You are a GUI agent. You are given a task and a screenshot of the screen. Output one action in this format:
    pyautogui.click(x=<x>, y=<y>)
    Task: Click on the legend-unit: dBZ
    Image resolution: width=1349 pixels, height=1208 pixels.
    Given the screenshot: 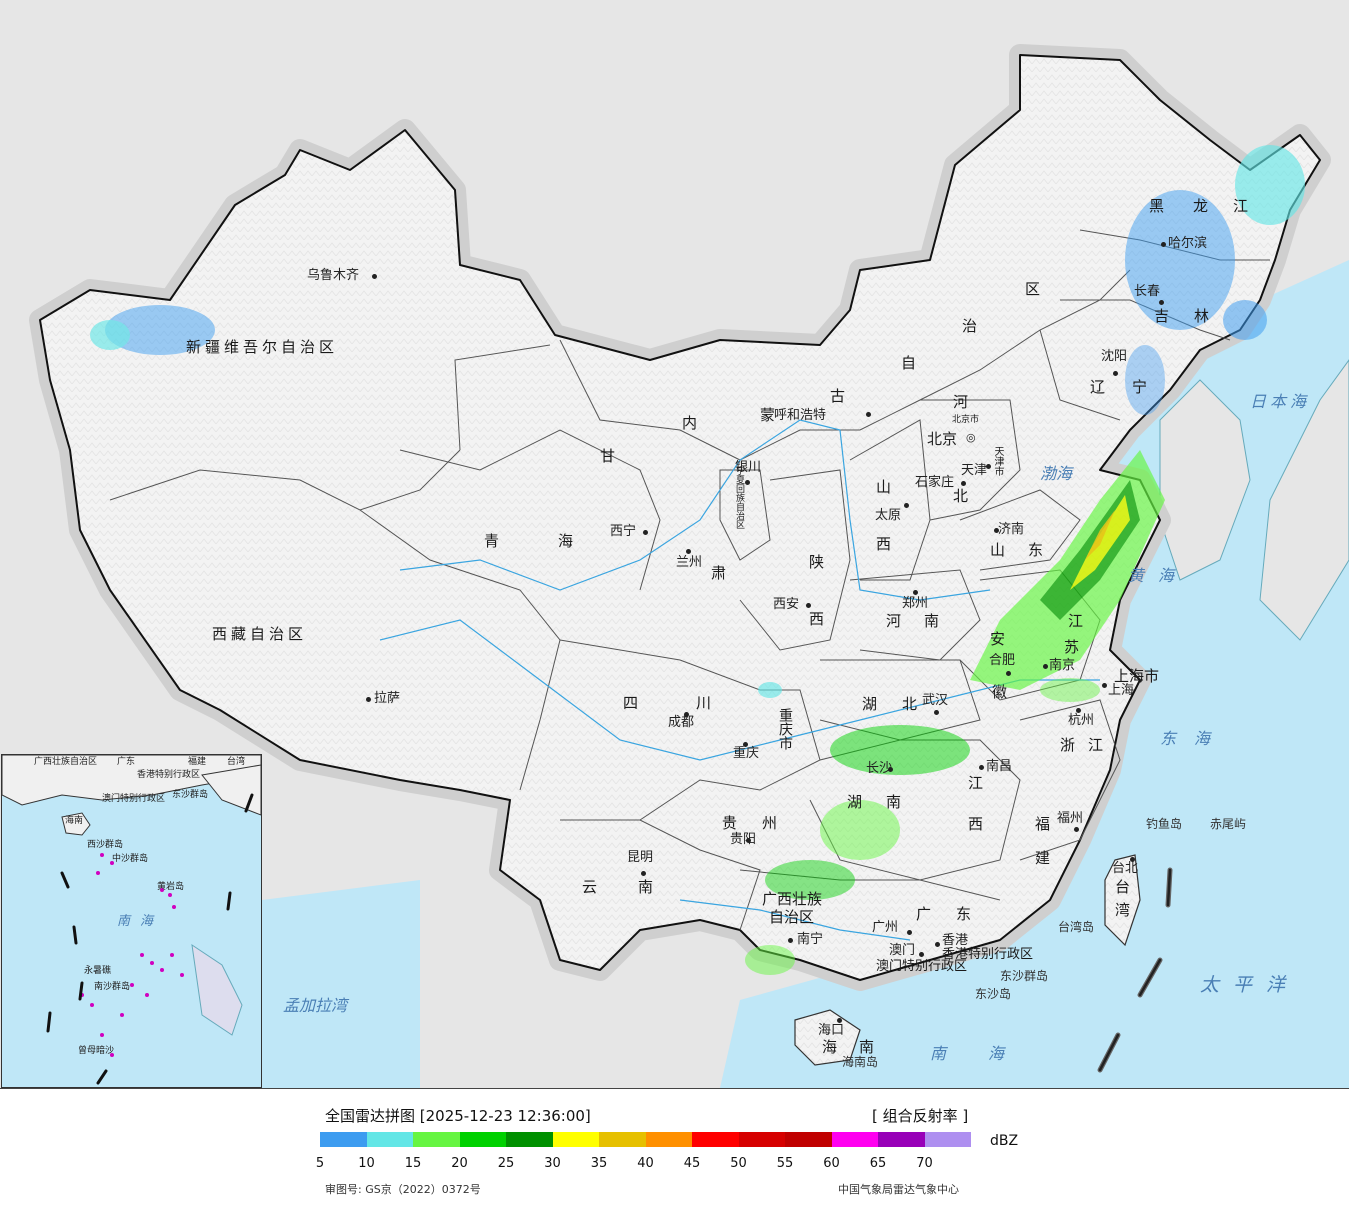 What is the action you would take?
    pyautogui.click(x=1004, y=1141)
    